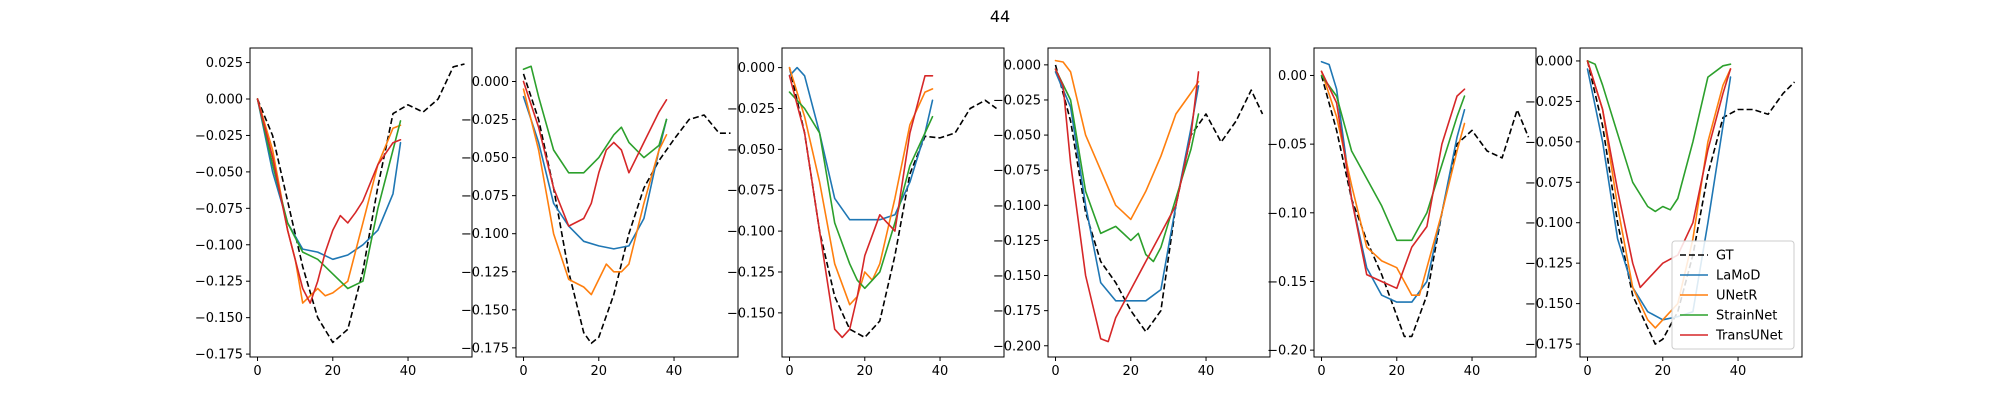 The width and height of the screenshot is (2000, 400). Describe the element at coordinates (1733, 295) in the screenshot. I see `legend: GT LaMoD UNetR StrainNet TransUNet` at that location.